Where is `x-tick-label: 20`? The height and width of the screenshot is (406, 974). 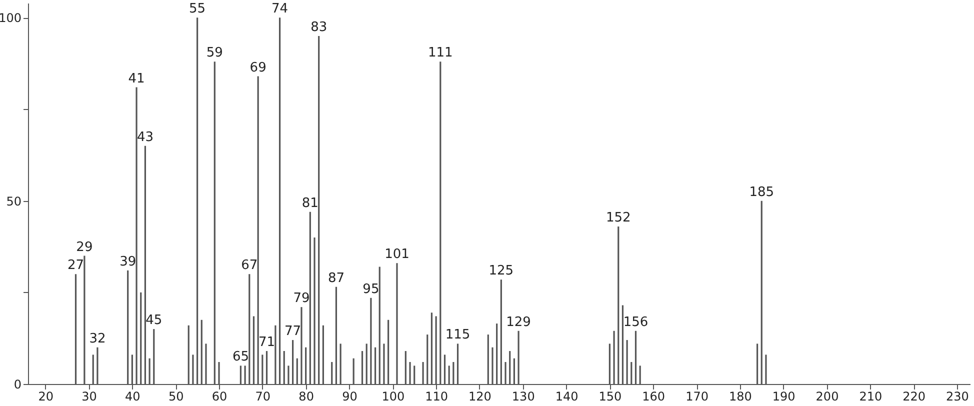
x-tick-label: 20 is located at coordinates (46, 397).